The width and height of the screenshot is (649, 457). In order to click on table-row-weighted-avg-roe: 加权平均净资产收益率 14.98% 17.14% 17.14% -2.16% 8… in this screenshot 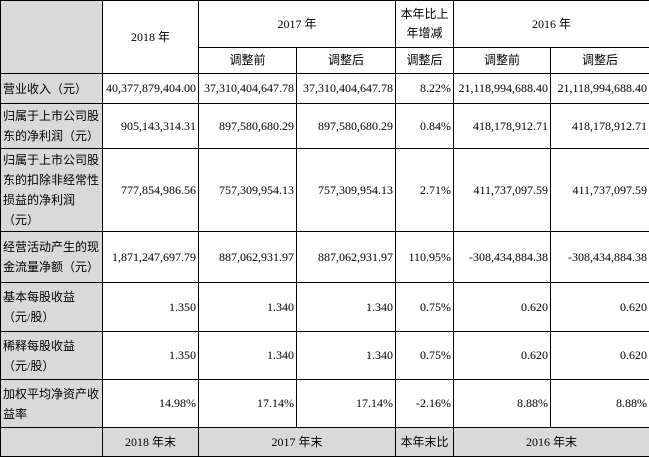, I will do `click(325, 404)`.